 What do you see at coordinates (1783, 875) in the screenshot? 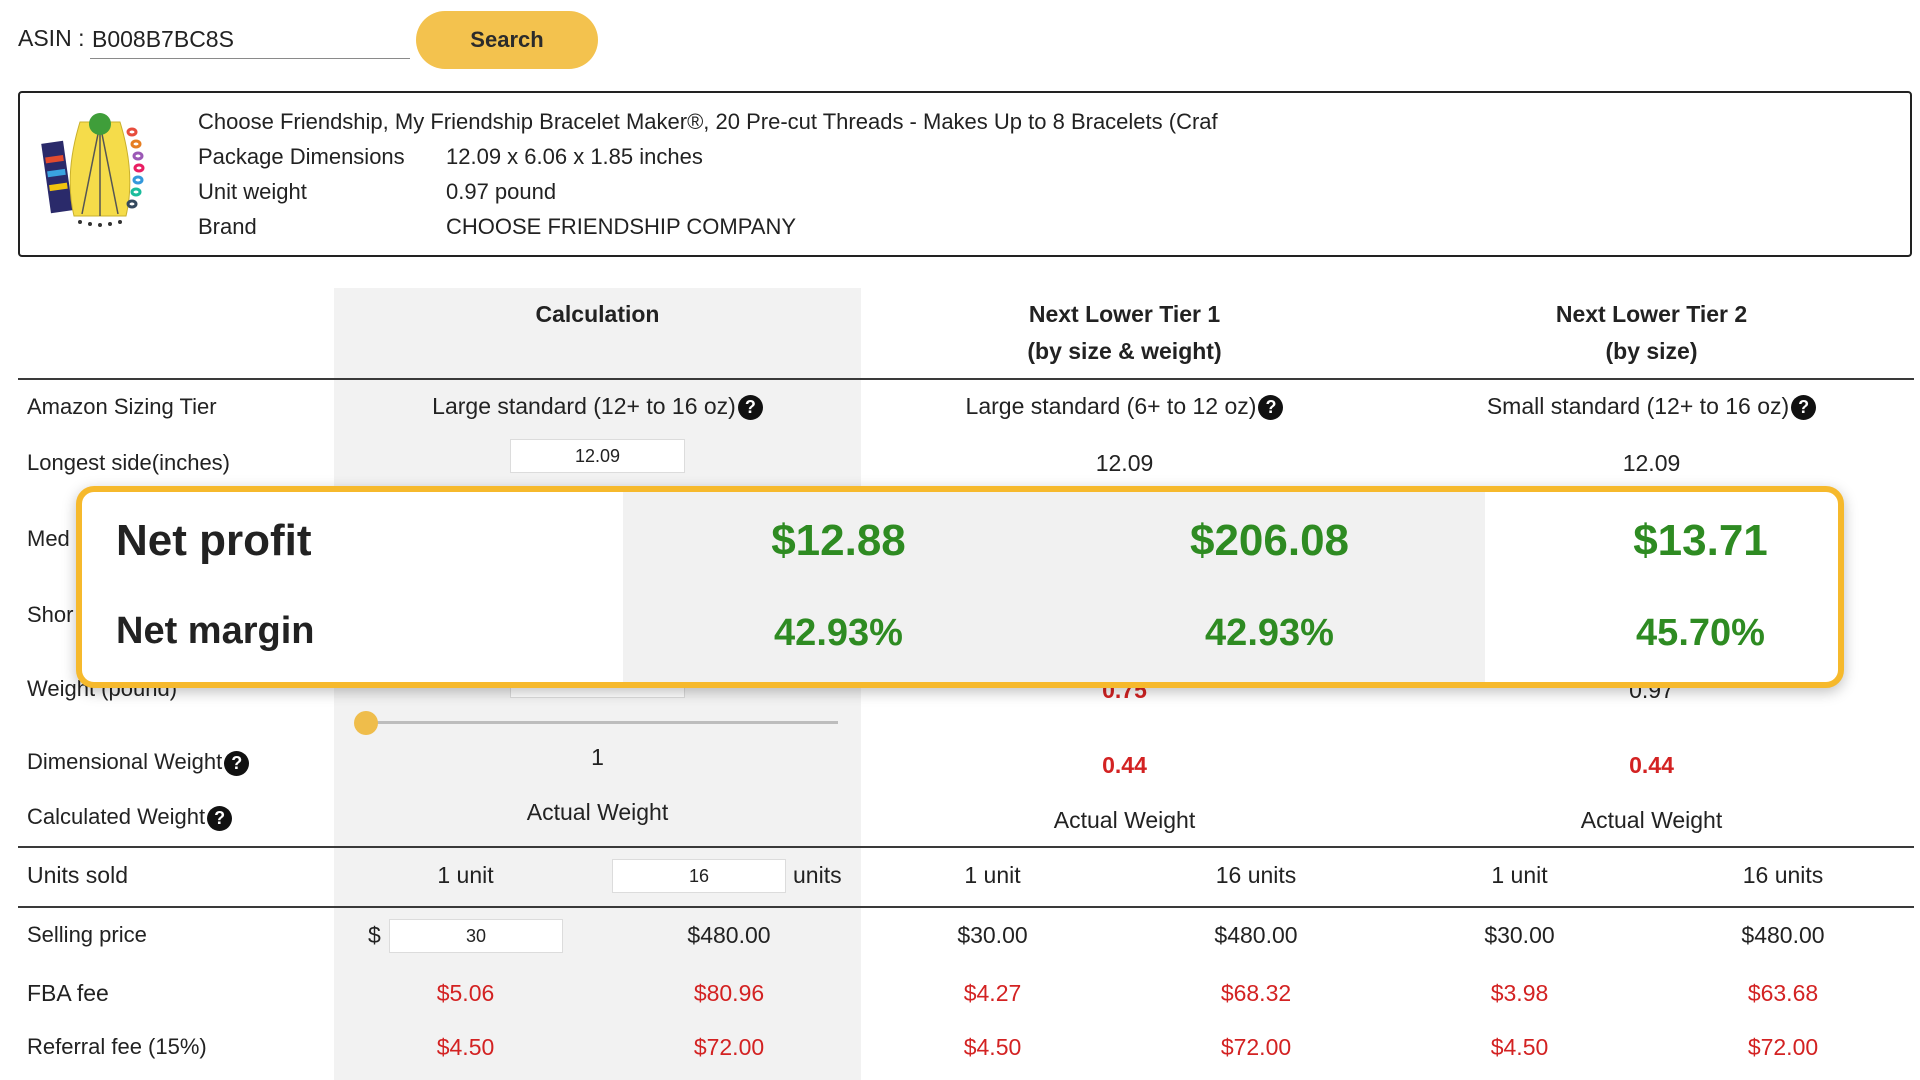
I see `units-sold-tier2-multi: 16 units` at bounding box center [1783, 875].